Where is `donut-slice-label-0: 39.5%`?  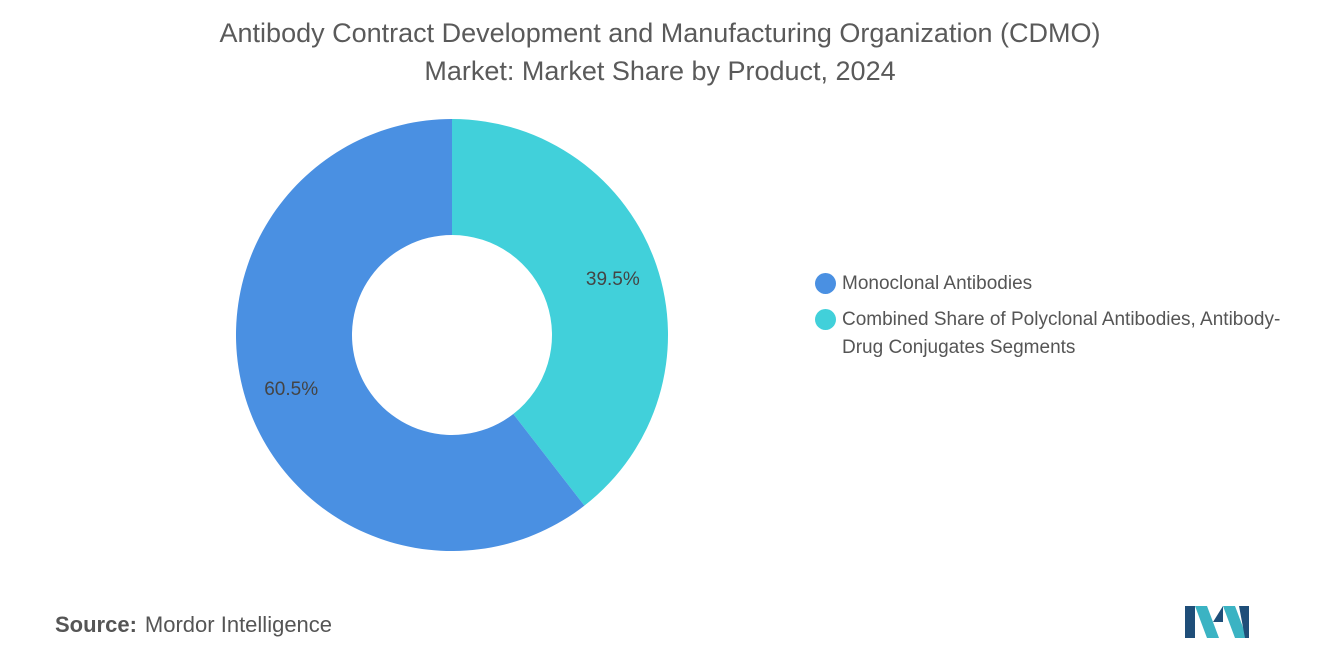 donut-slice-label-0: 39.5% is located at coordinates (613, 279).